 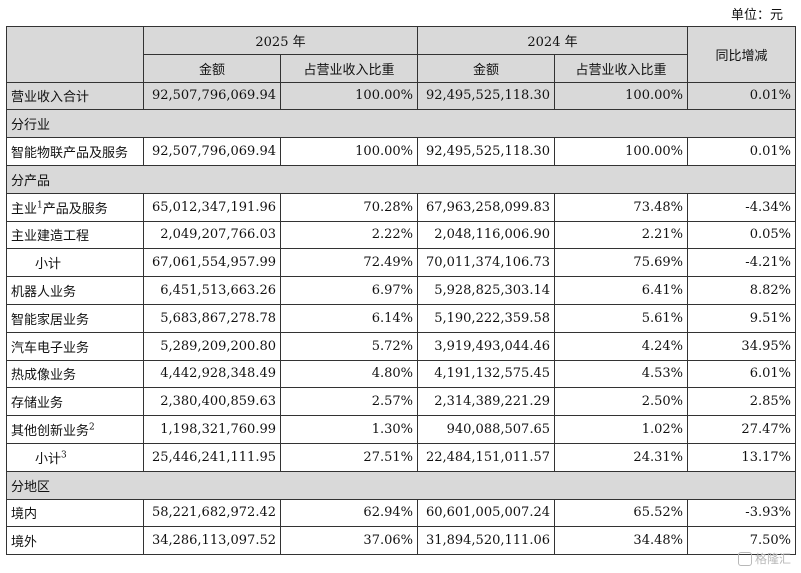 What do you see at coordinates (621, 402) in the screenshot?
I see `cell-ratio-2024: 2.50%` at bounding box center [621, 402].